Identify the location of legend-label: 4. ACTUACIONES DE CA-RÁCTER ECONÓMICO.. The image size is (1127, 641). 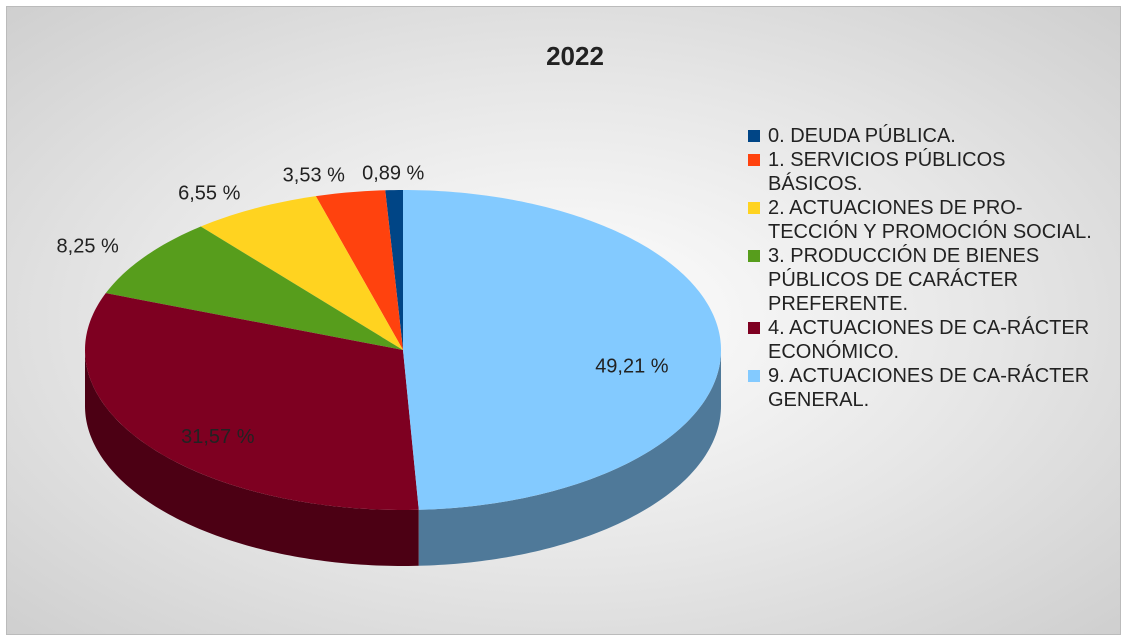
(929, 340).